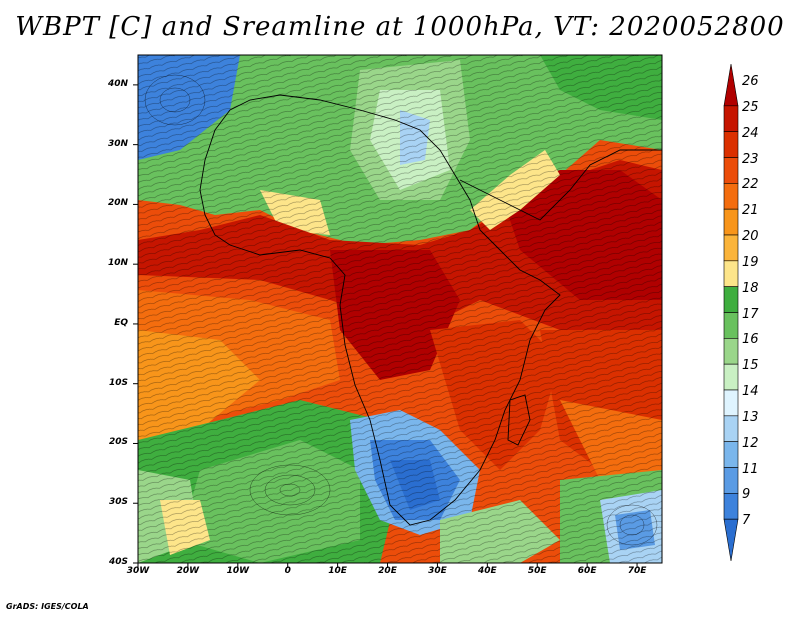 The width and height of the screenshot is (800, 618). What do you see at coordinates (750, 288) in the screenshot?
I see `colorbar-label: 18` at bounding box center [750, 288].